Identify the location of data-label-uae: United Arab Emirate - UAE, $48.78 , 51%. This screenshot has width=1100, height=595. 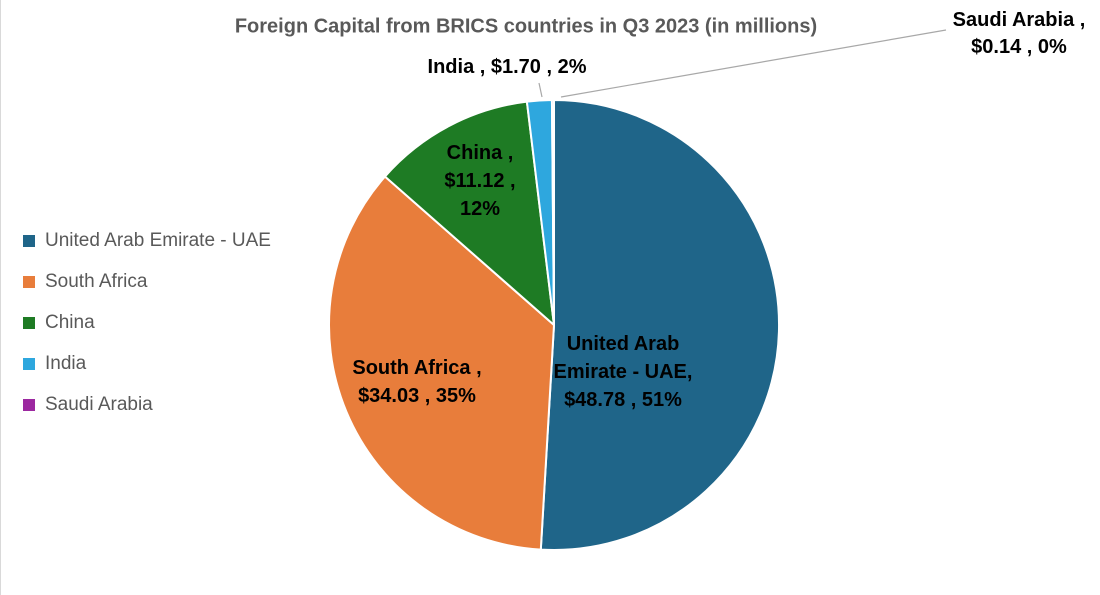
(623, 372).